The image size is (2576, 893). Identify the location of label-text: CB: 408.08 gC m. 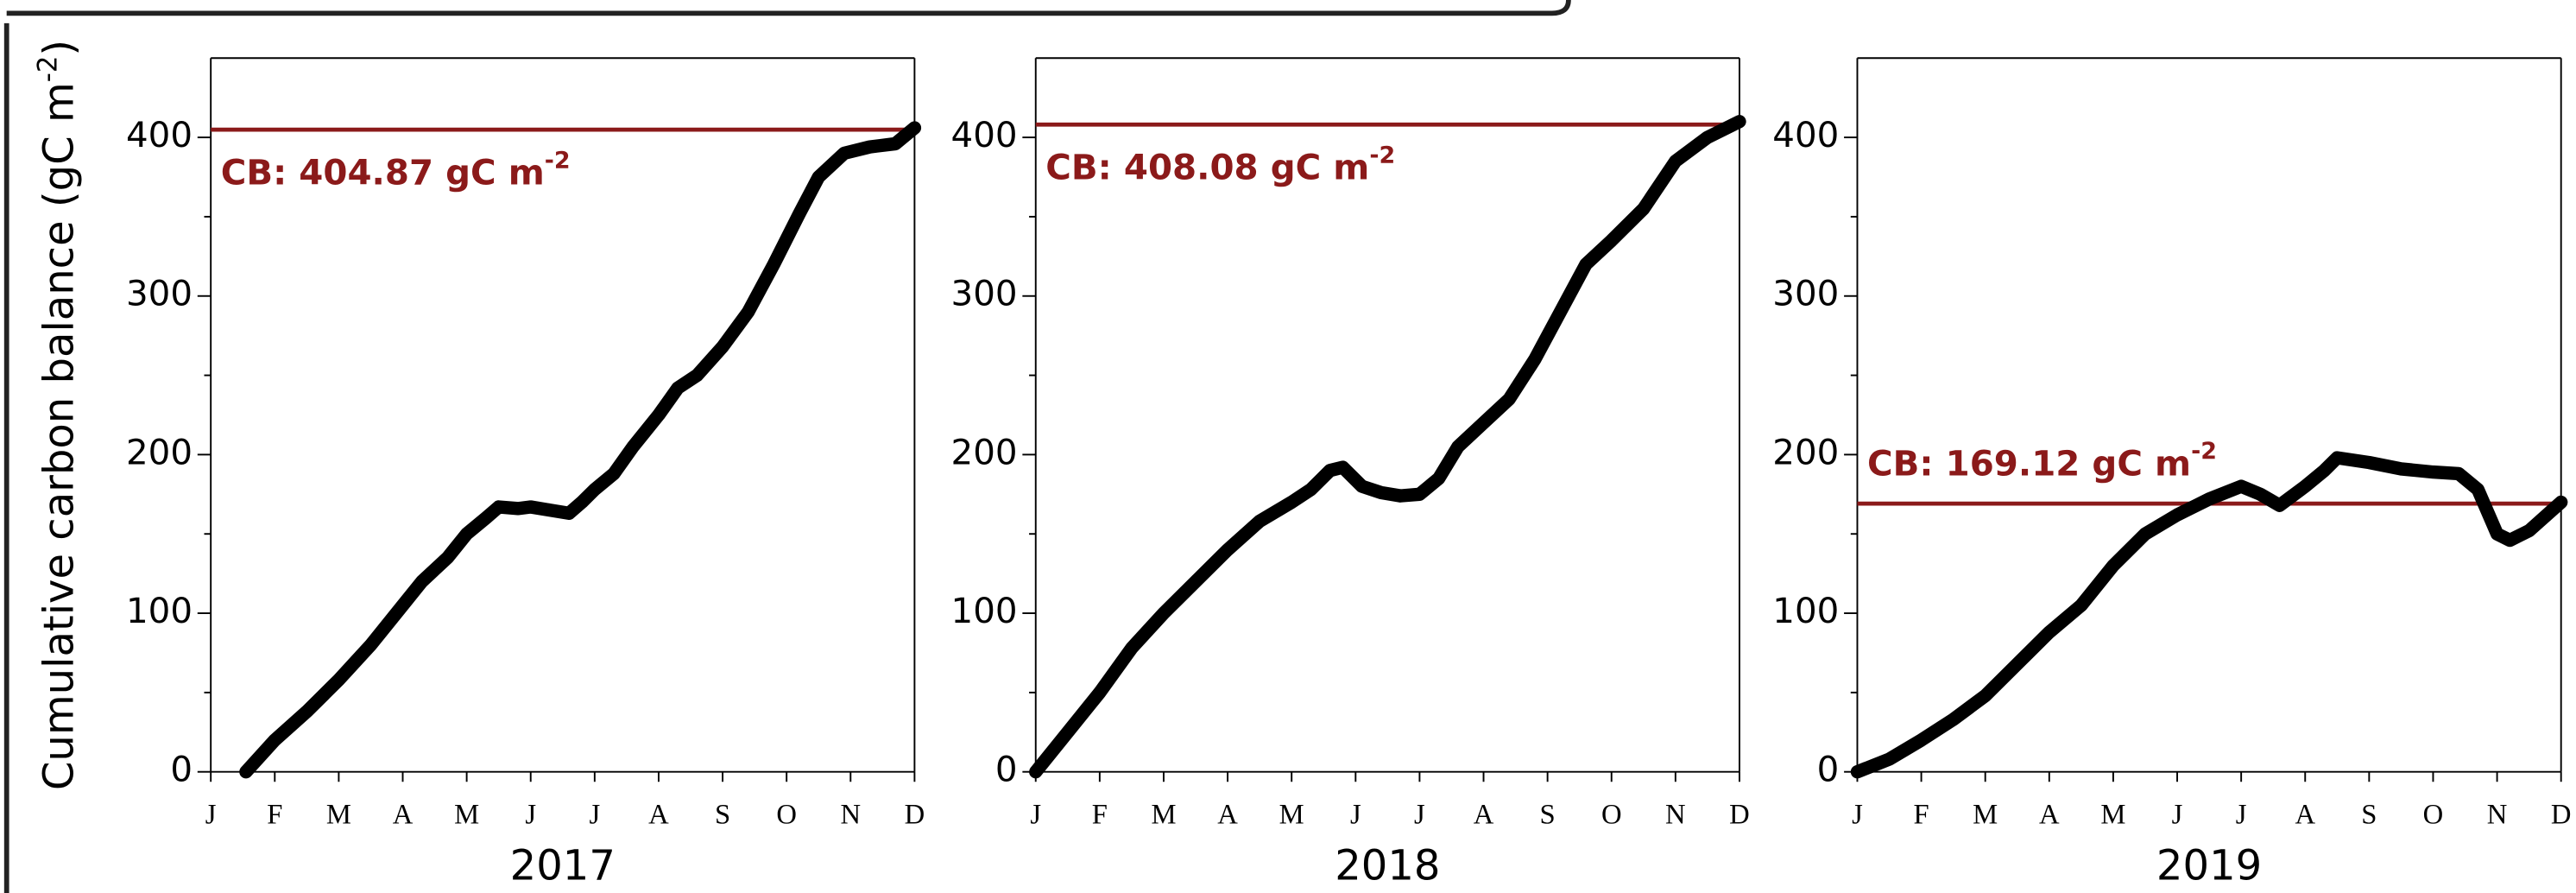
(1207, 168).